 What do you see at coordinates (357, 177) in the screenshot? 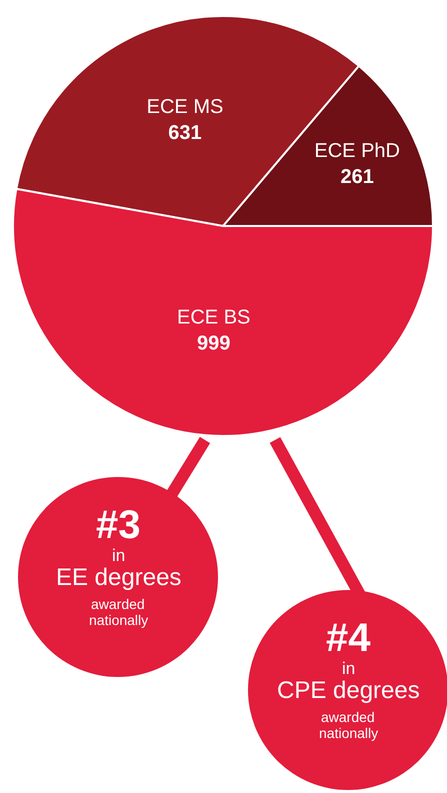
I see `data-label: 261` at bounding box center [357, 177].